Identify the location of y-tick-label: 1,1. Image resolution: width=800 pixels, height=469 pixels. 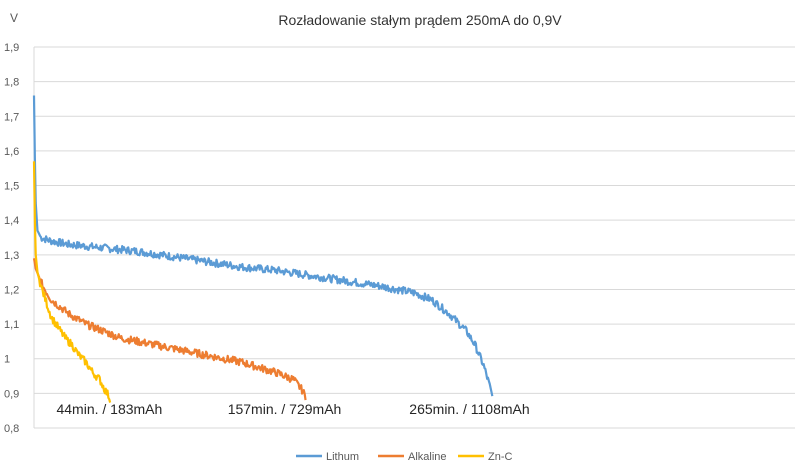
(11, 325).